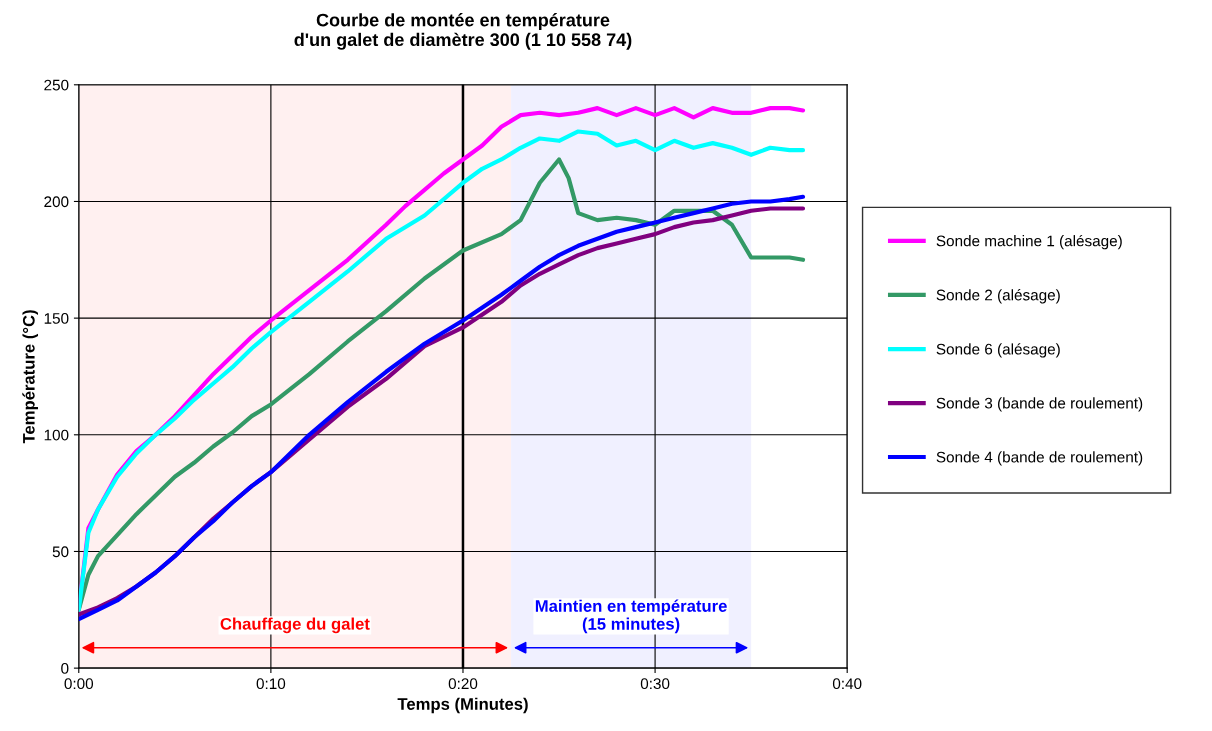 The width and height of the screenshot is (1212, 731). What do you see at coordinates (295, 625) in the screenshot?
I see `band-label: Chauffage du galet` at bounding box center [295, 625].